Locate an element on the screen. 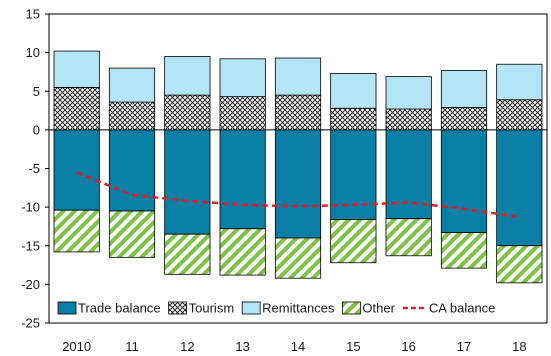 The height and width of the screenshot is (356, 551). ca-balance-line is located at coordinates (298, 195).